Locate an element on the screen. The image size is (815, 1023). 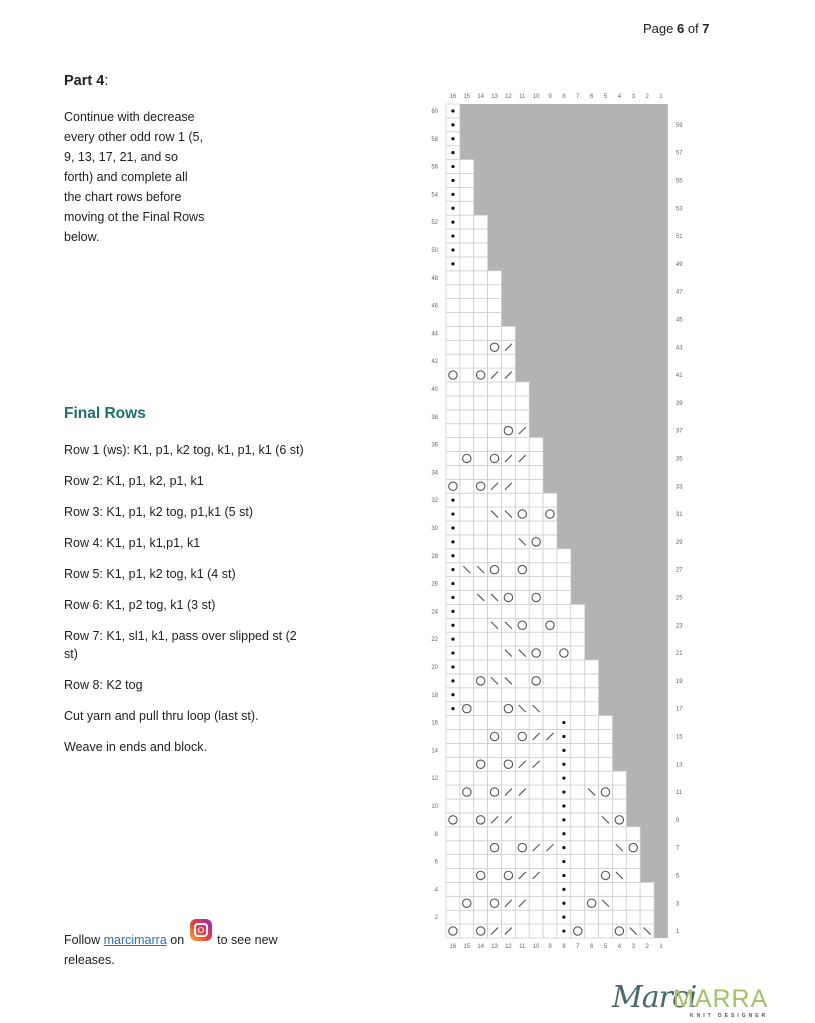
row-number-label: 44 is located at coordinates (434, 334).